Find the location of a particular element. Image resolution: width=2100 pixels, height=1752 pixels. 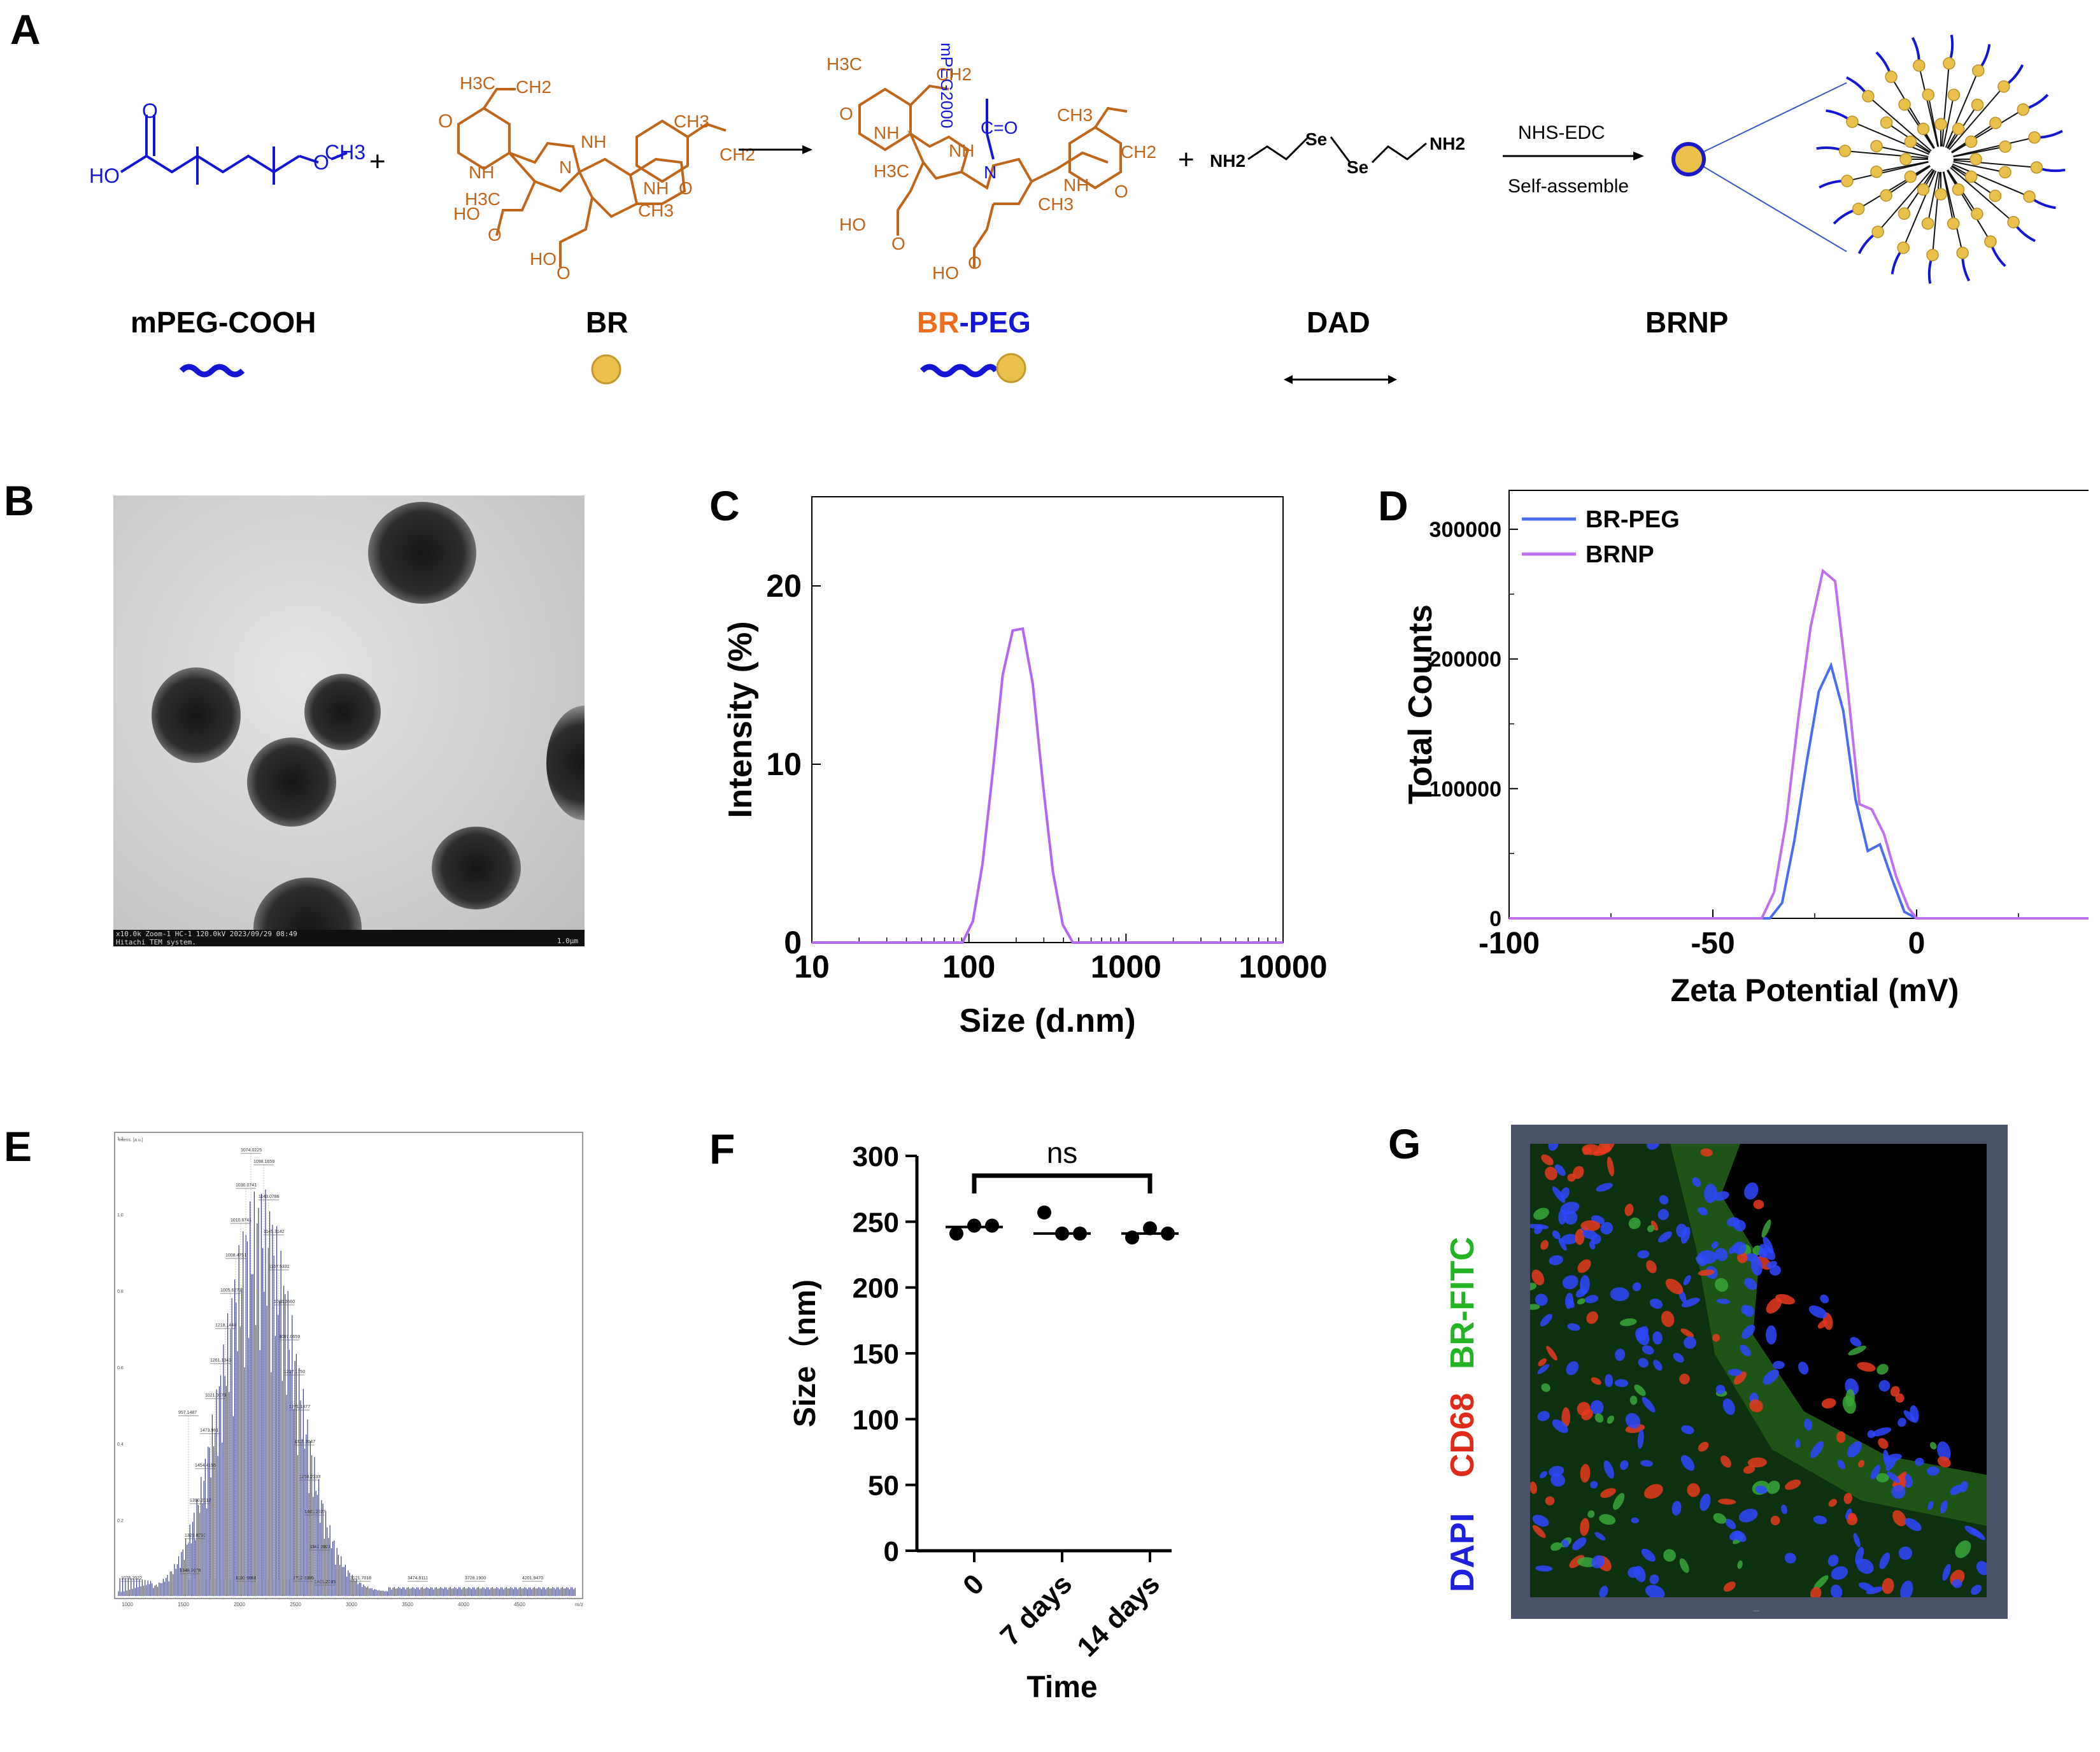

x-tick-label: 1000 is located at coordinates (1126, 967).